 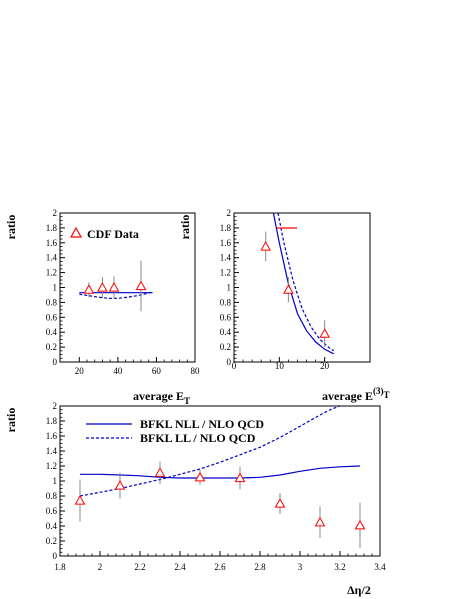 What do you see at coordinates (113, 234) in the screenshot?
I see `legend-label: CDF Data` at bounding box center [113, 234].